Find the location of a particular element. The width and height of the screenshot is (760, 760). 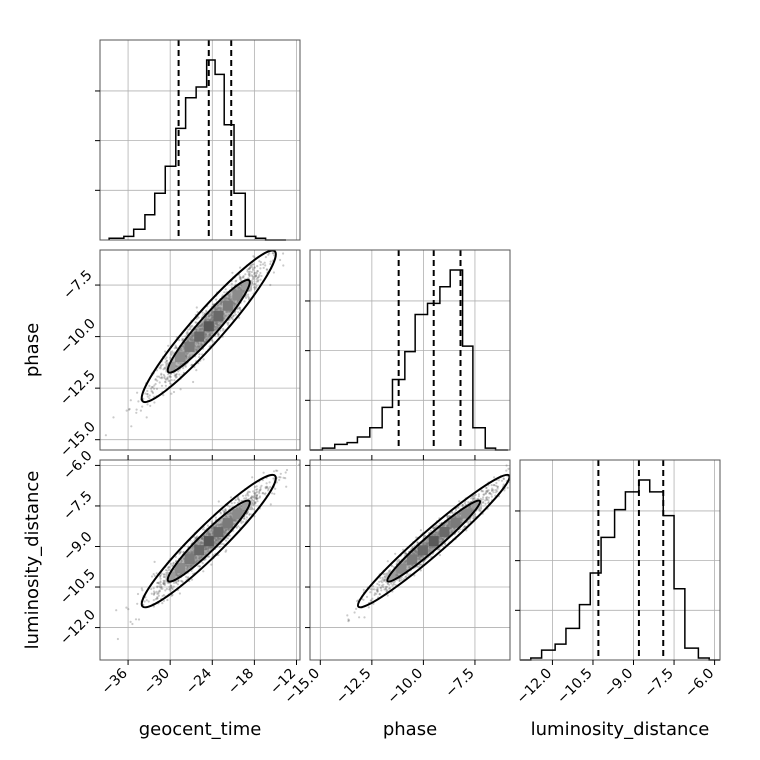

x-tick-label: −9.0 is located at coordinates (618, 683).